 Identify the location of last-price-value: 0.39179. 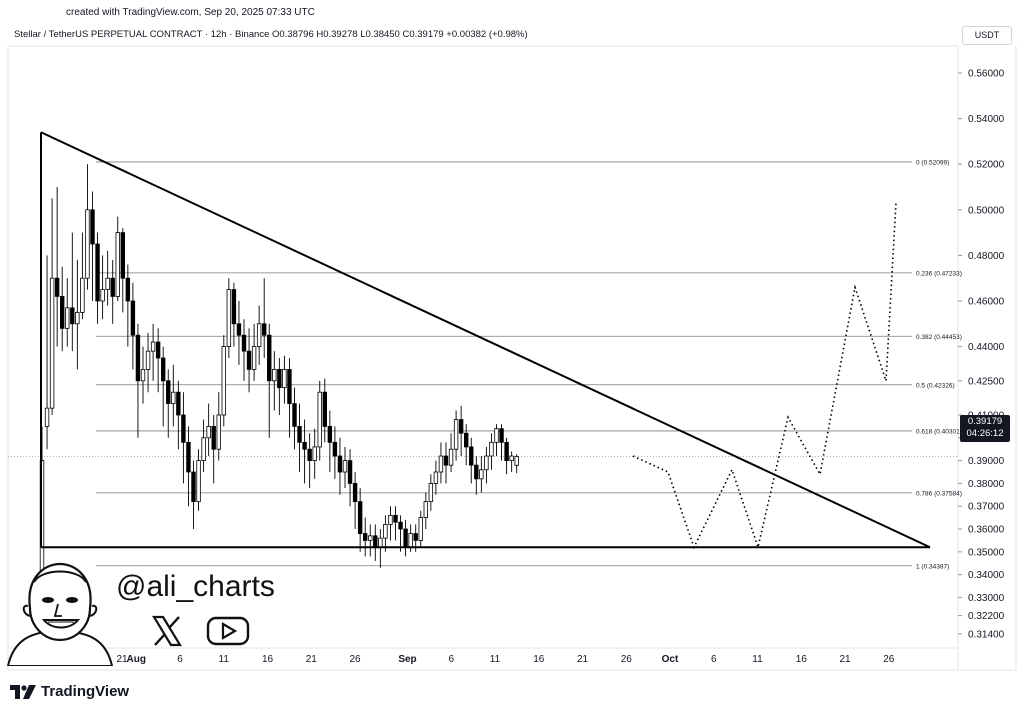
(985, 421).